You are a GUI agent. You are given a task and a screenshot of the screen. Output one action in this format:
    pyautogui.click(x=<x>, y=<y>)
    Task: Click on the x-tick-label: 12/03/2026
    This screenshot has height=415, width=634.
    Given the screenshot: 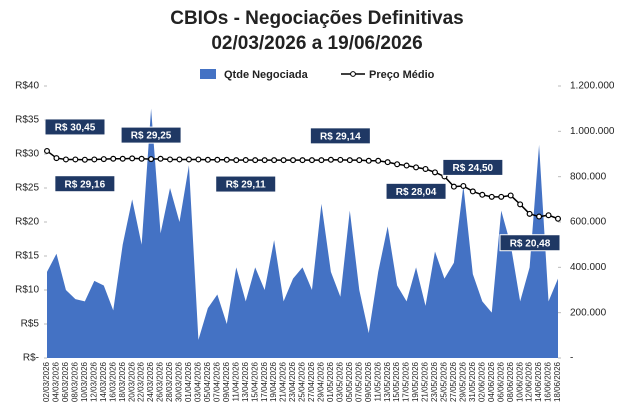 What is the action you would take?
    pyautogui.click(x=93, y=381)
    